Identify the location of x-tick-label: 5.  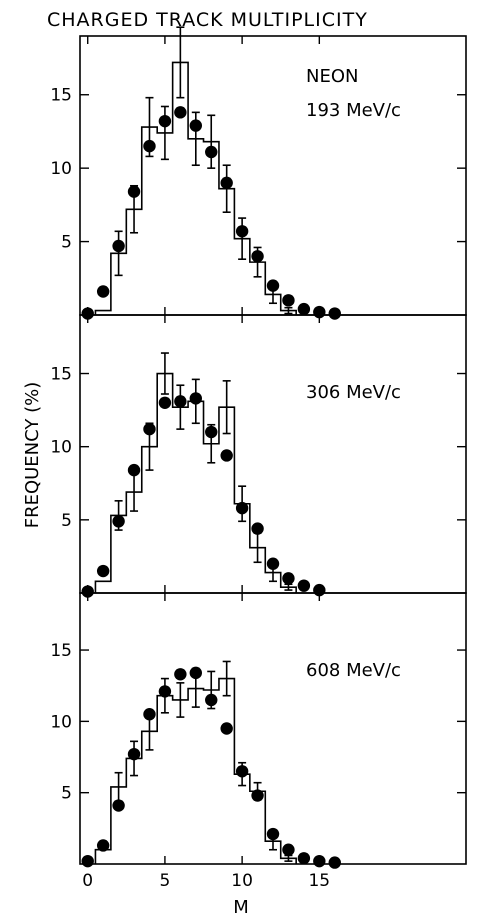
(165, 881).